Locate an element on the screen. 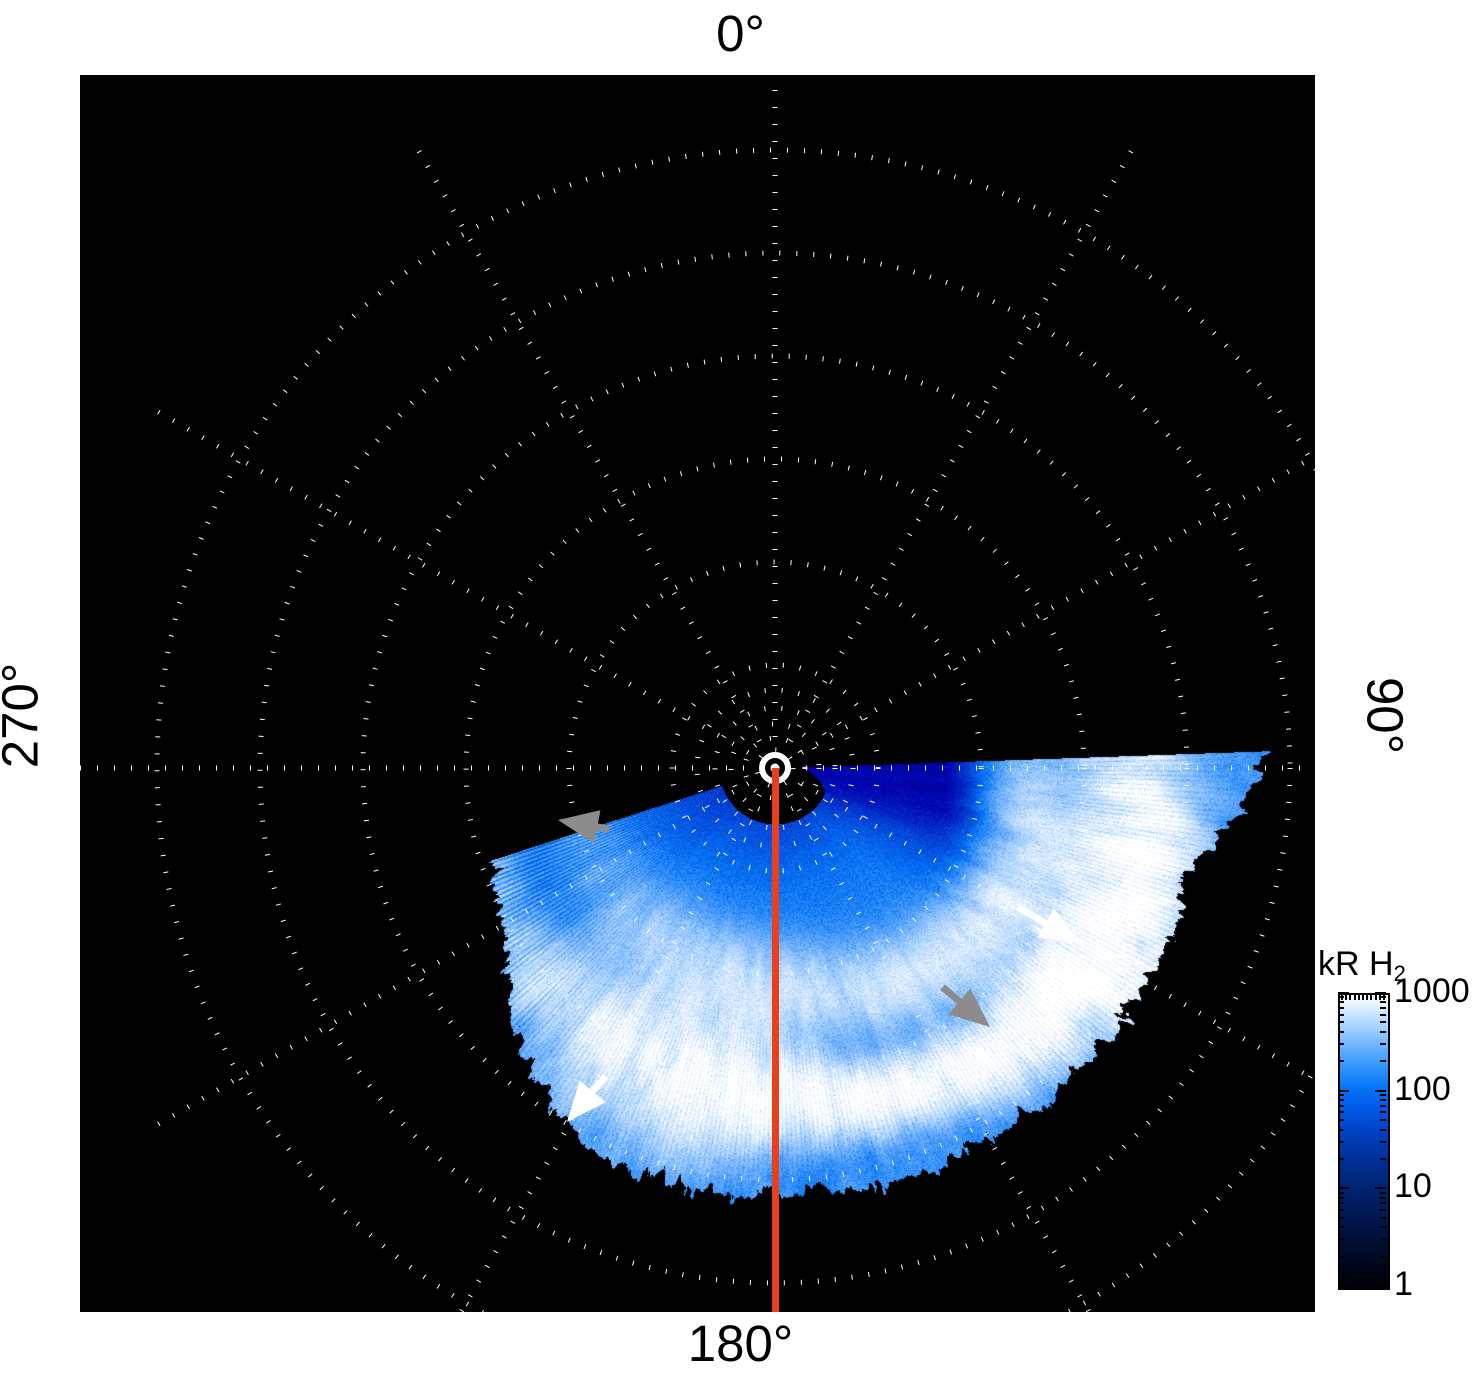 The height and width of the screenshot is (1386, 1481). colorbar: kR H2 1000 100 10 1 is located at coordinates (1398, 1130).